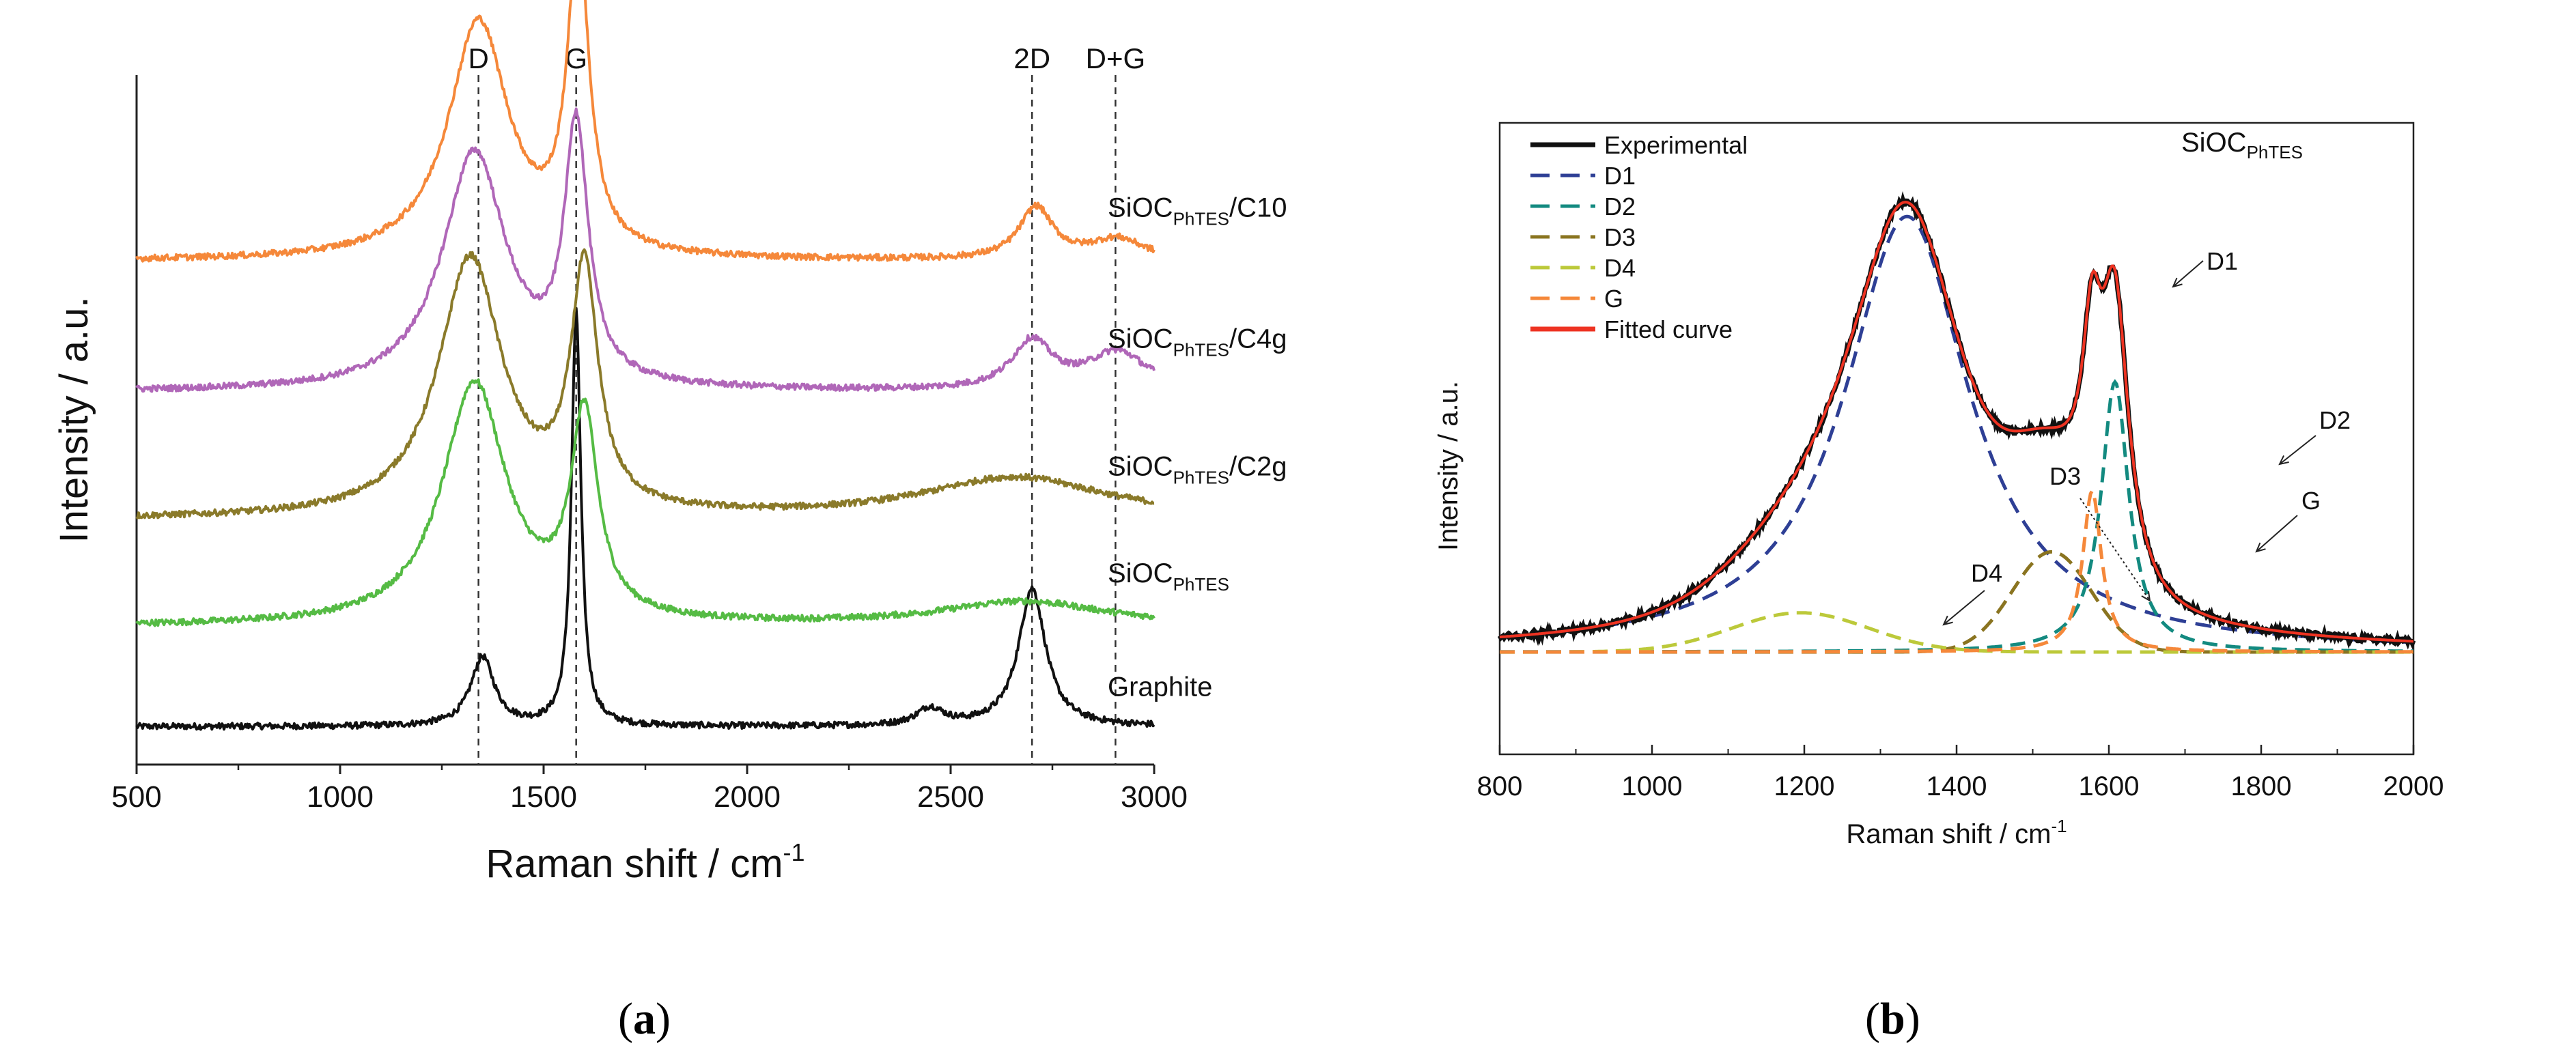 This screenshot has height=1054, width=2576. Describe the element at coordinates (2242, 145) in the screenshot. I see `chart-title: SiOCPhTES` at that location.